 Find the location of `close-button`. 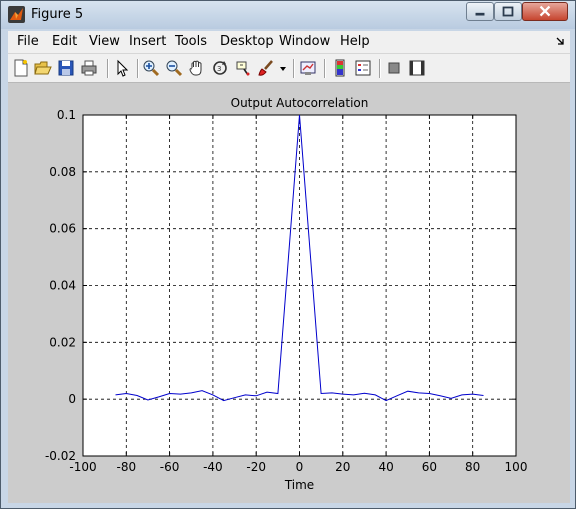

close-button is located at coordinates (545, 11).